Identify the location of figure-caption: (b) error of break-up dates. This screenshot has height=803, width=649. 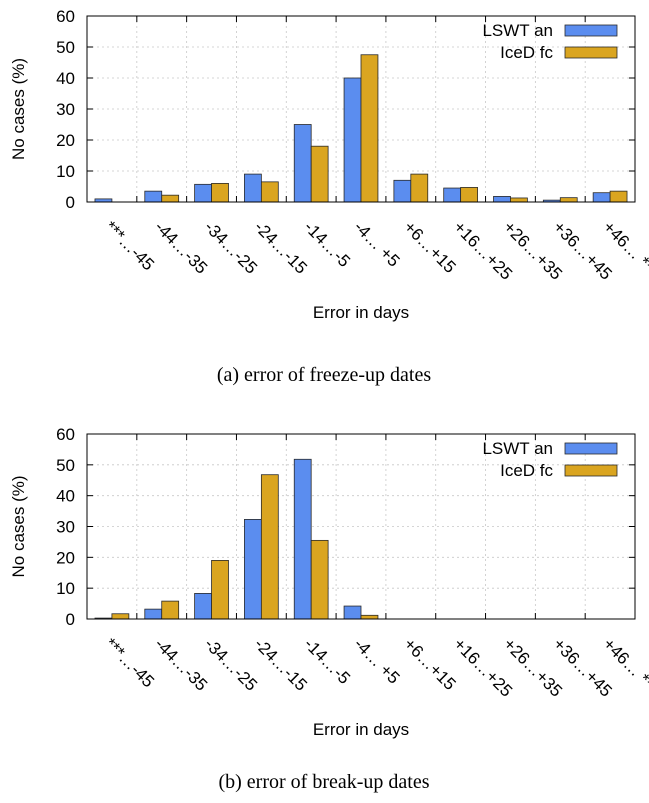
(323, 782).